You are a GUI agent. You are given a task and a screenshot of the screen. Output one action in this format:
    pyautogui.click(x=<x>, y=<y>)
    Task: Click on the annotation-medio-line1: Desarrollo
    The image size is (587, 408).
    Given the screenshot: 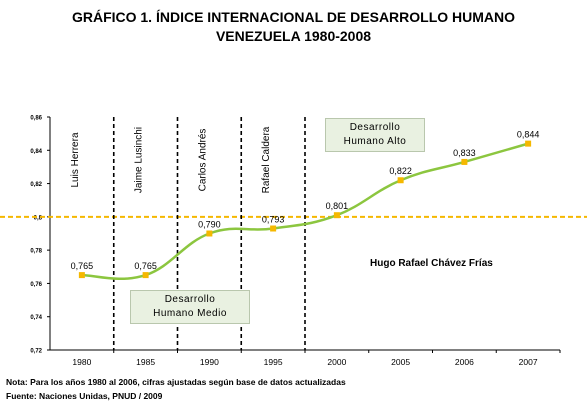 What is the action you would take?
    pyautogui.click(x=190, y=299)
    